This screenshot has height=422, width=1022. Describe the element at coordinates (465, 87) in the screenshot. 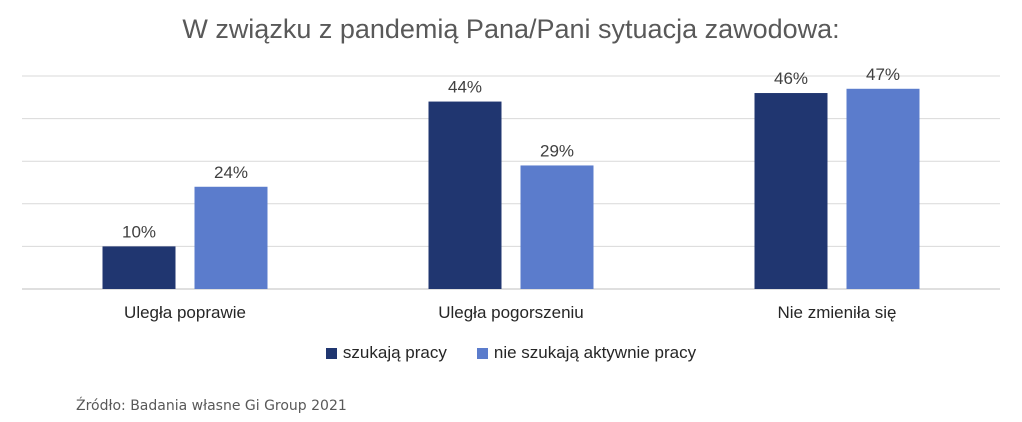

I see `data-label: 44%` at that location.